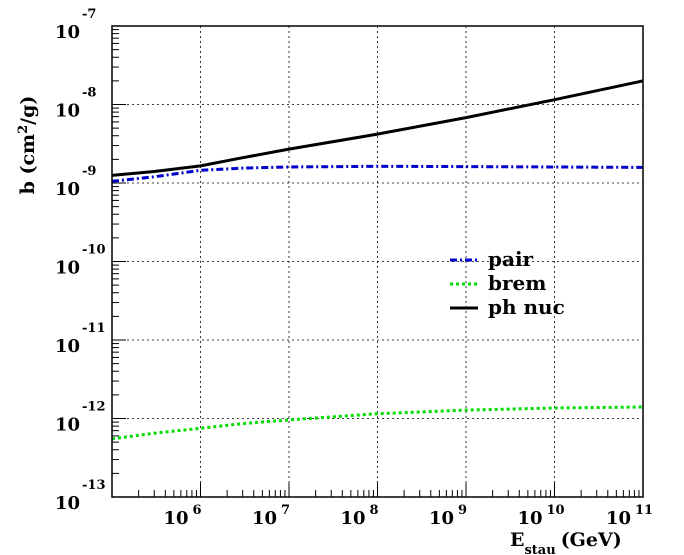 The image size is (684, 555). I want to click on x-tick-labels: 10 6 10 7 10 8 10 9 10 10 10 11, so click(408, 516).